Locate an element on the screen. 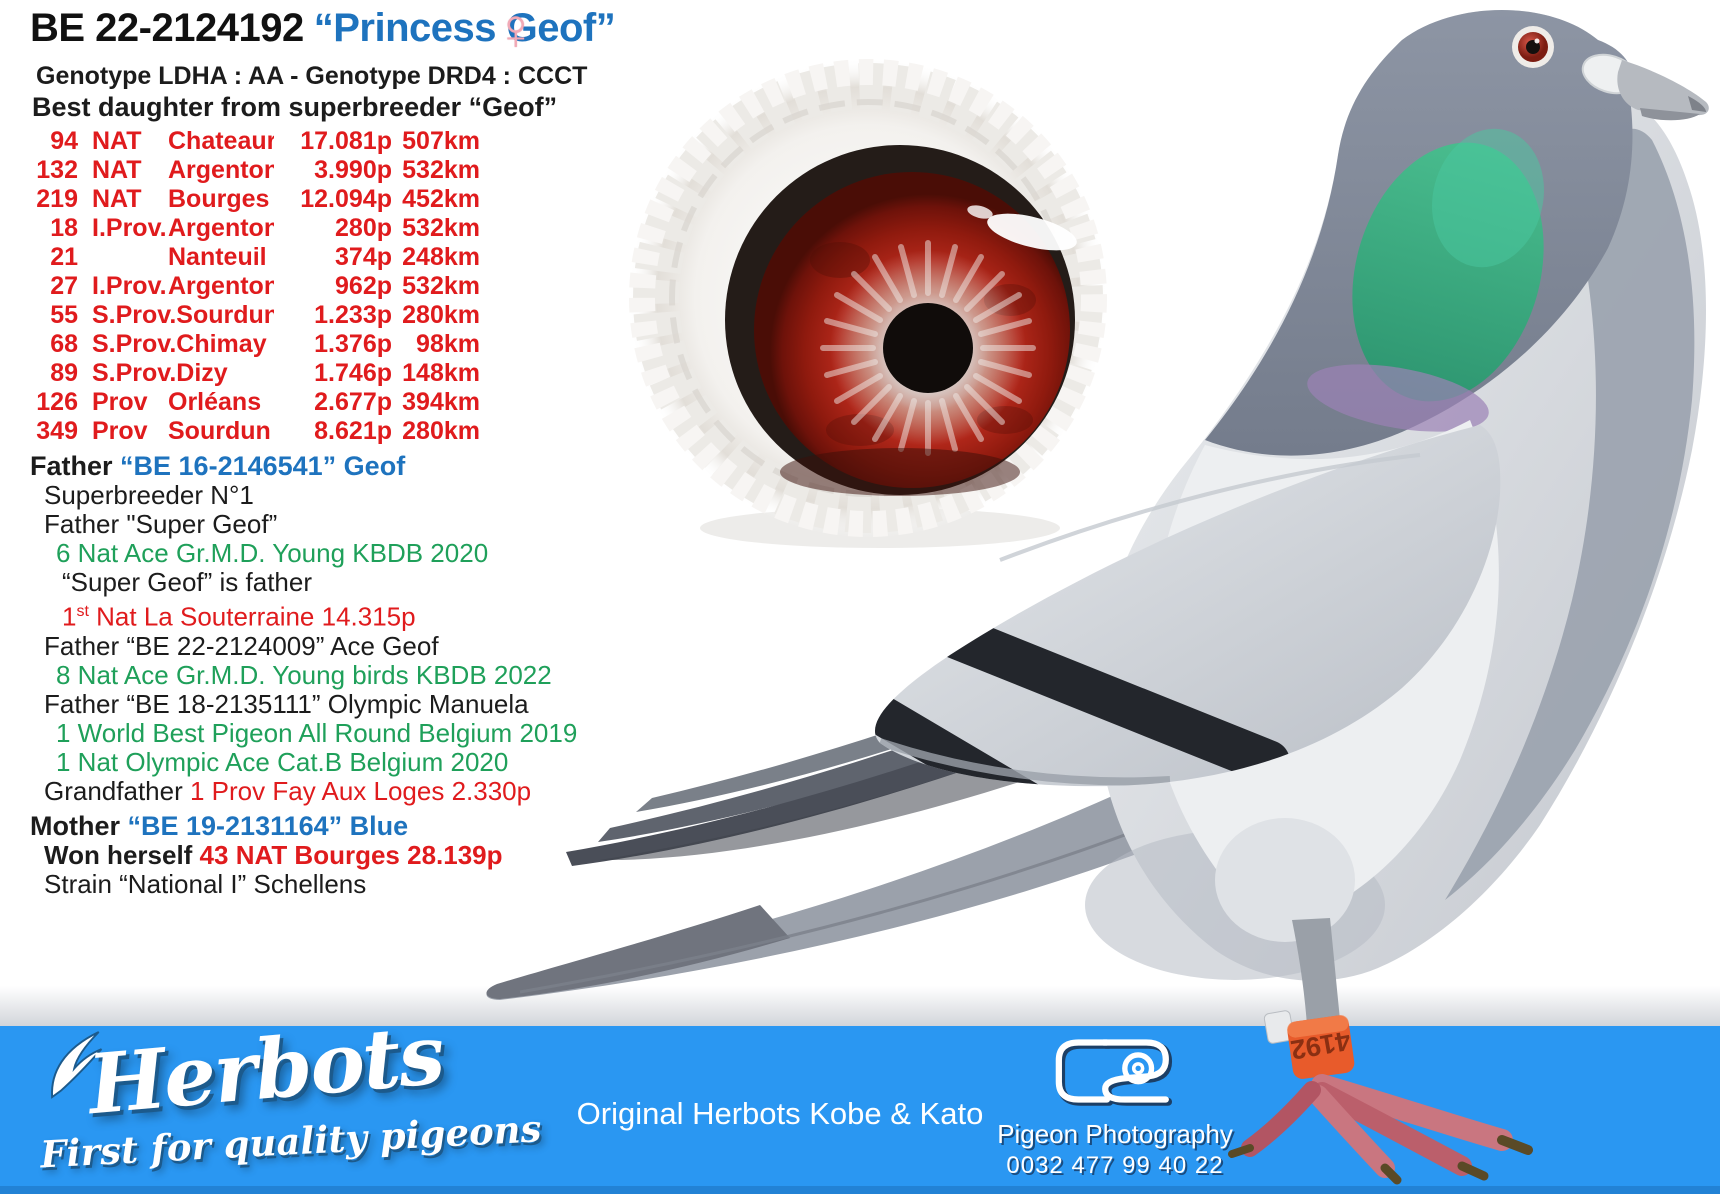  result-km: 452km is located at coordinates (441, 199).